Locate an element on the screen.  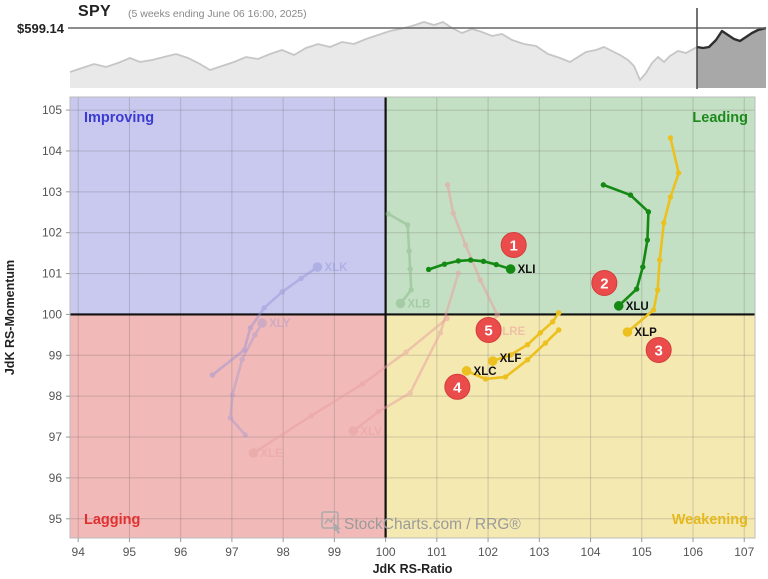
y-tick-label: 100 is located at coordinates (52, 314).